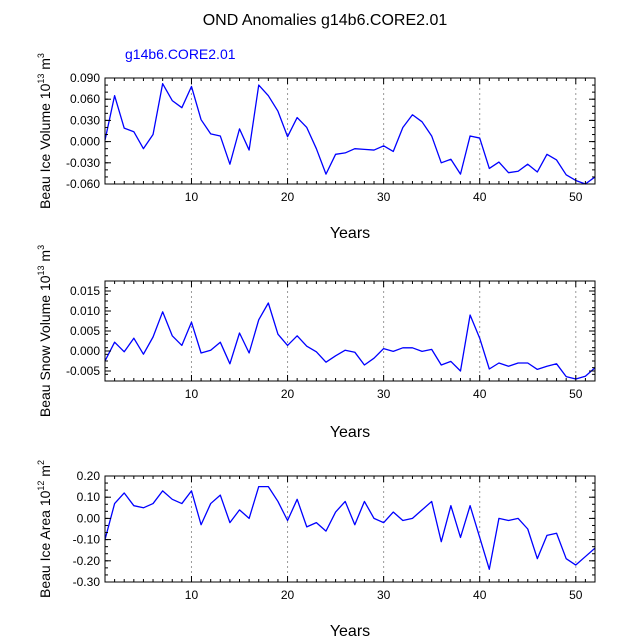 This screenshot has width=638, height=638. I want to click on y-tick-label: 0.10, so click(89, 497).